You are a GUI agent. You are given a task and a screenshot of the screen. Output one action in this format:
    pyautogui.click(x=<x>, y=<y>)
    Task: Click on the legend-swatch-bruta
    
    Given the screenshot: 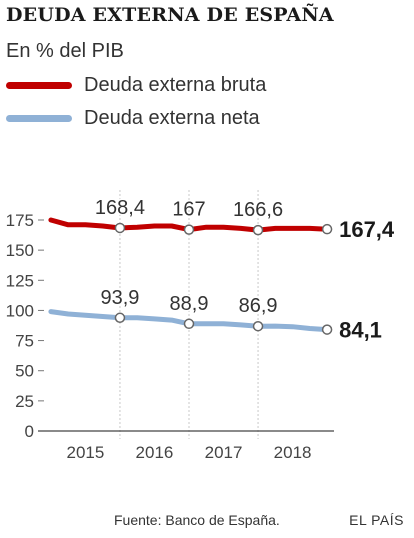 What is the action you would take?
    pyautogui.click(x=39, y=85)
    